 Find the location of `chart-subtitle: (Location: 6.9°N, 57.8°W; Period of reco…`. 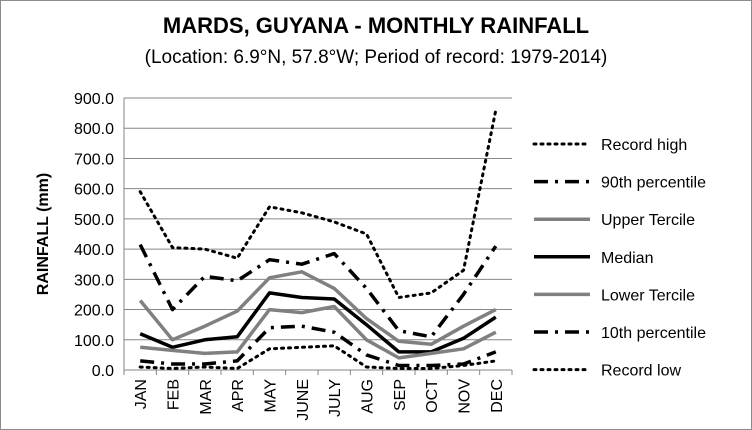

chart-subtitle: (Location: 6.9°N, 57.8°W; Period of reco… is located at coordinates (376, 57).